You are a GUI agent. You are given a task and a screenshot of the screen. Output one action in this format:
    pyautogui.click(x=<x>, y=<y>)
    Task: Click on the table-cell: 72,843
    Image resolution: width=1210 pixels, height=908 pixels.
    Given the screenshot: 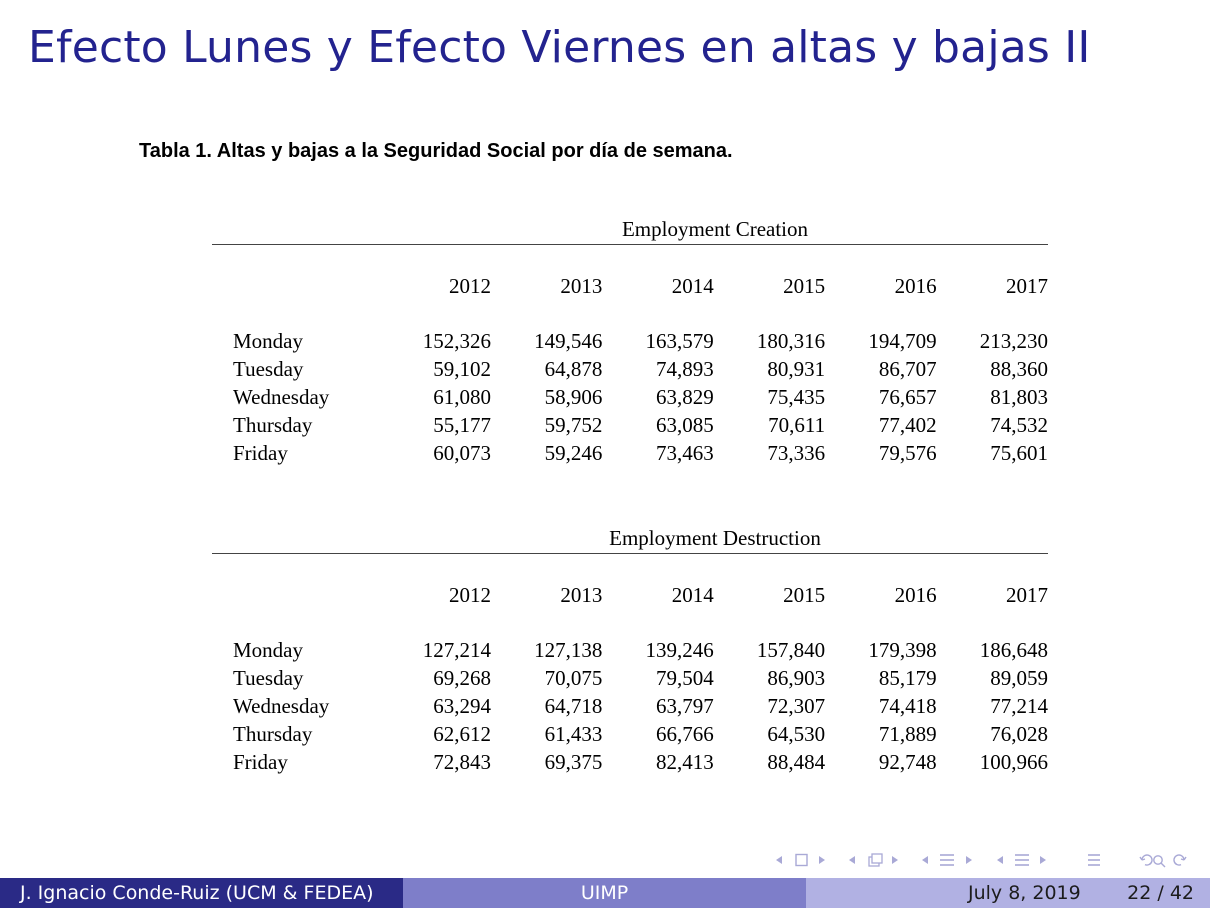 What is the action you would take?
    pyautogui.click(x=462, y=762)
    